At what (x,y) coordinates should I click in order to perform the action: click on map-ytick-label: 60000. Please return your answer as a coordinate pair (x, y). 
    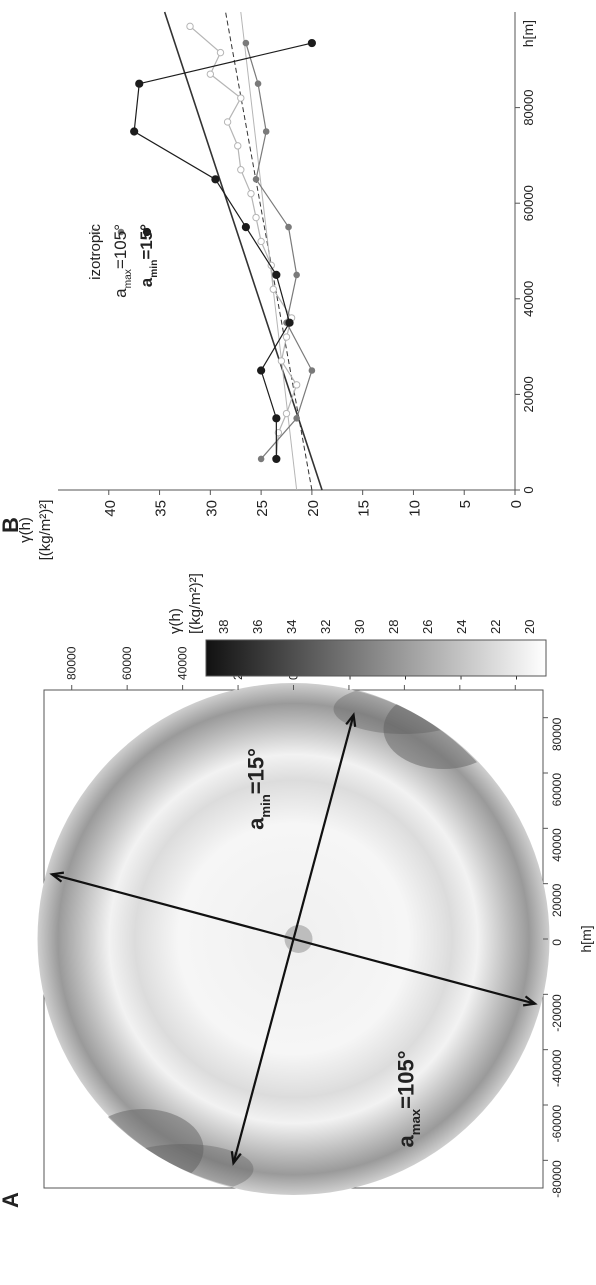
    Looking at the image, I should click on (127, 663).